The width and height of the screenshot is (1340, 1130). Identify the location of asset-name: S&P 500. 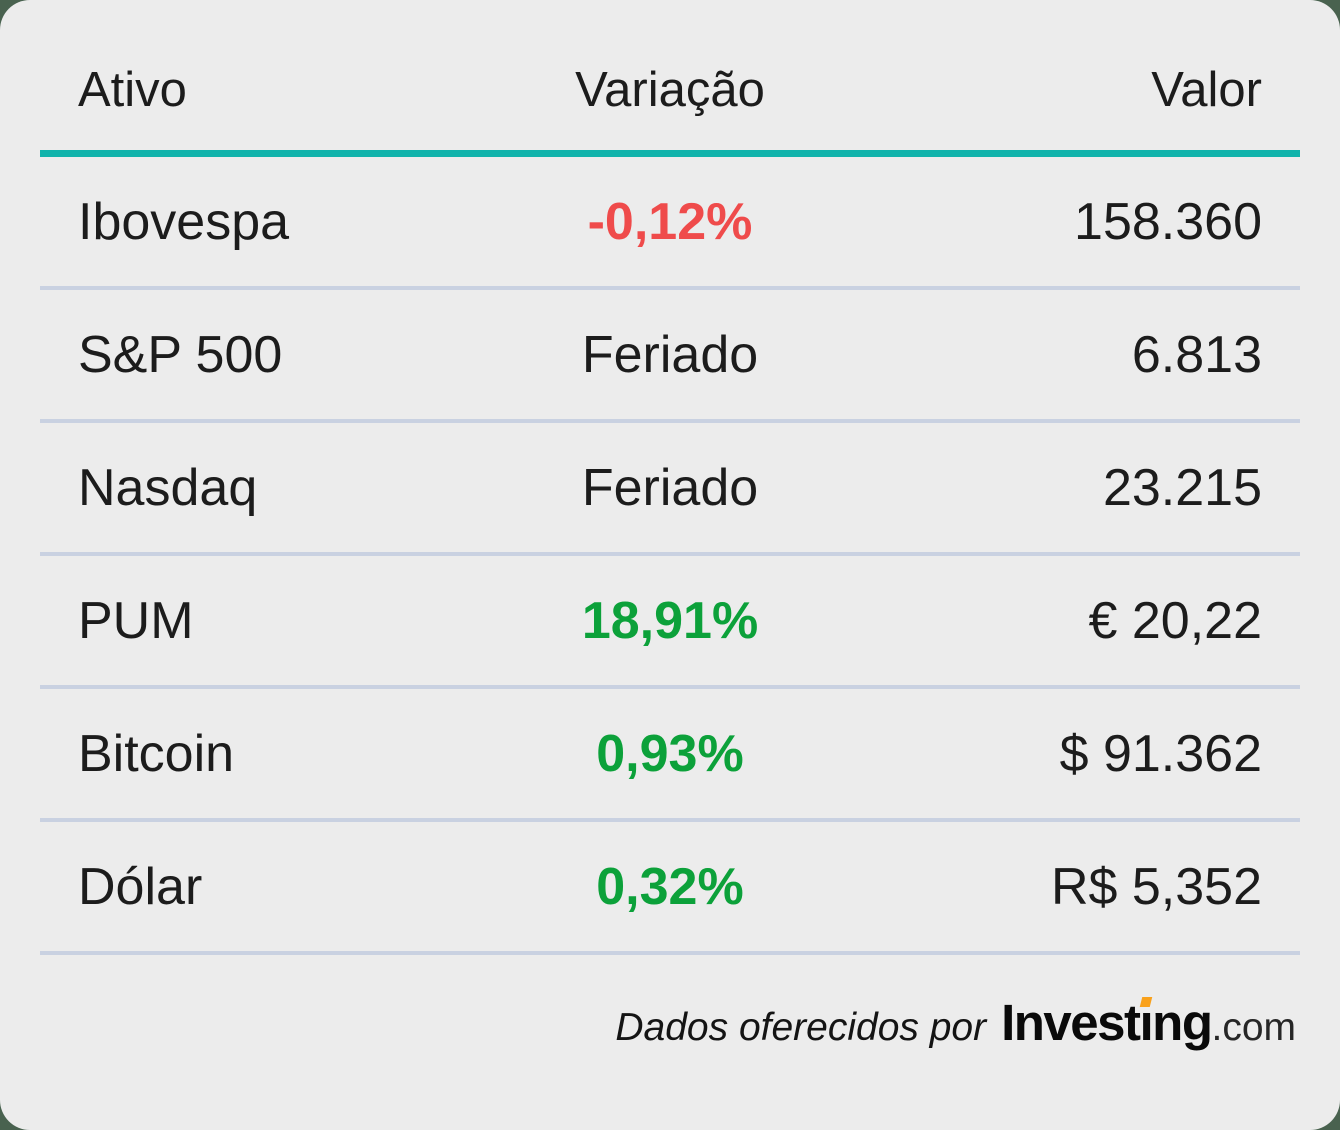
(180, 354).